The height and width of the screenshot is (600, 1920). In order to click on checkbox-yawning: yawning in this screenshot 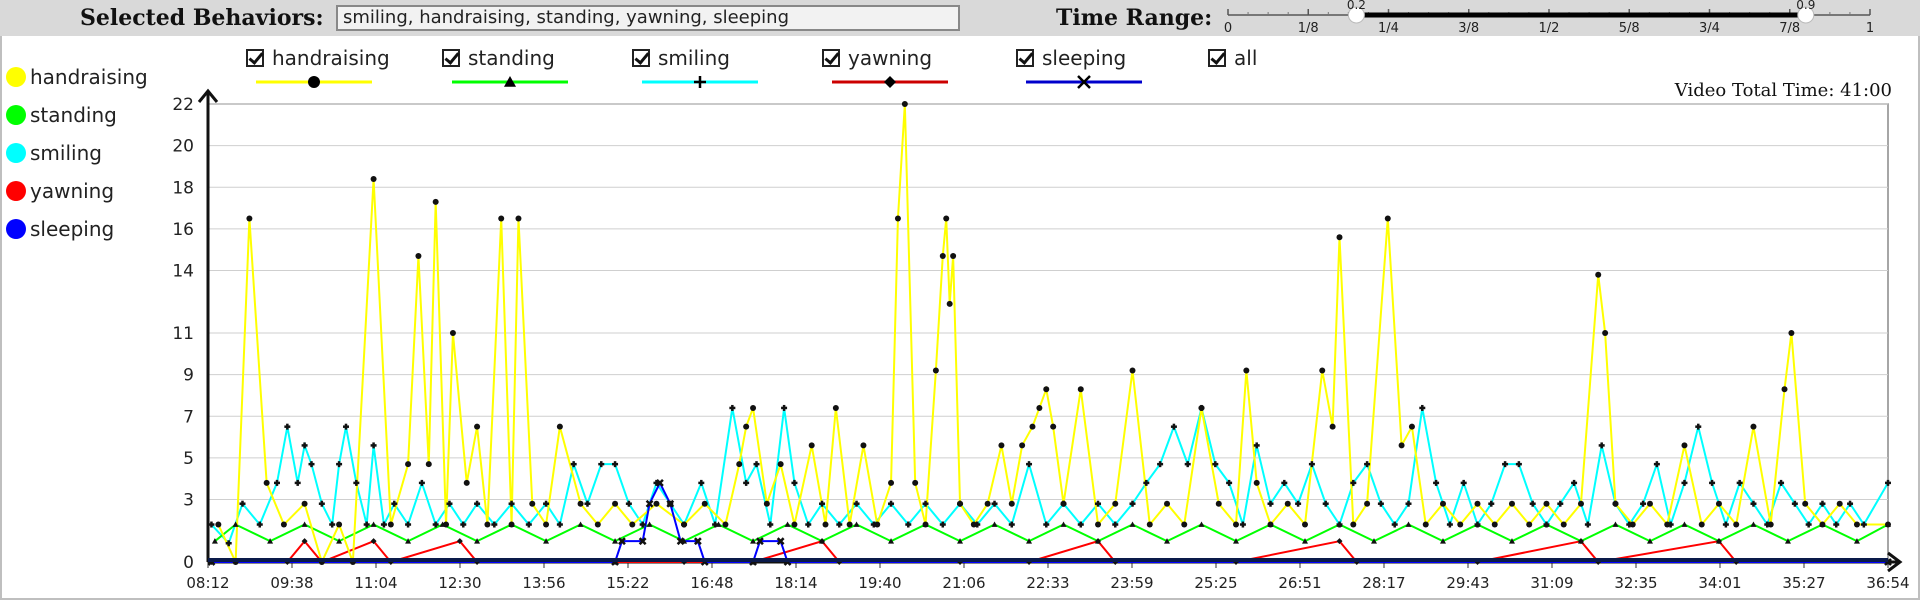, I will do `click(877, 58)`.